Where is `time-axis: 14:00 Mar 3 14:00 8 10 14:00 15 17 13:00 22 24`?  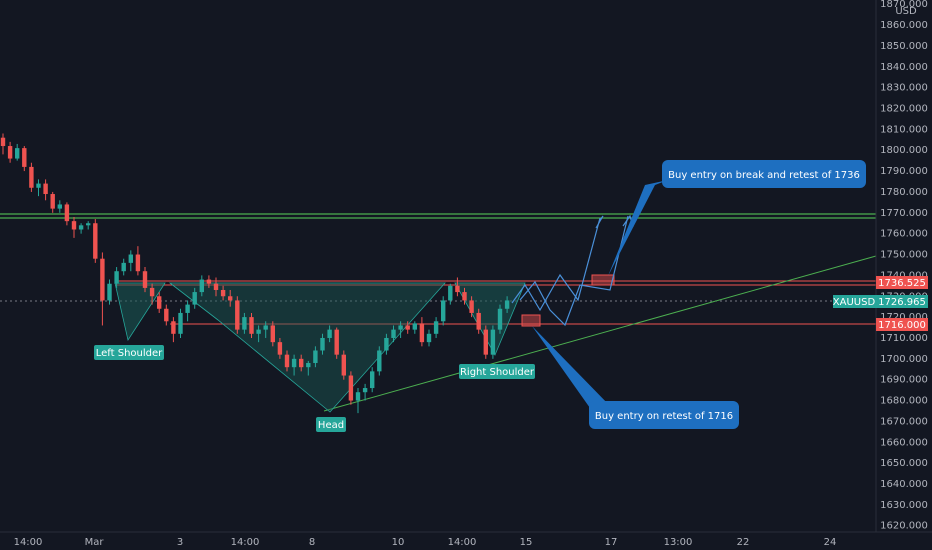
time-axis: 14:00 Mar 3 14:00 8 10 14:00 15 17 13:00 22 24 is located at coordinates (466, 539).